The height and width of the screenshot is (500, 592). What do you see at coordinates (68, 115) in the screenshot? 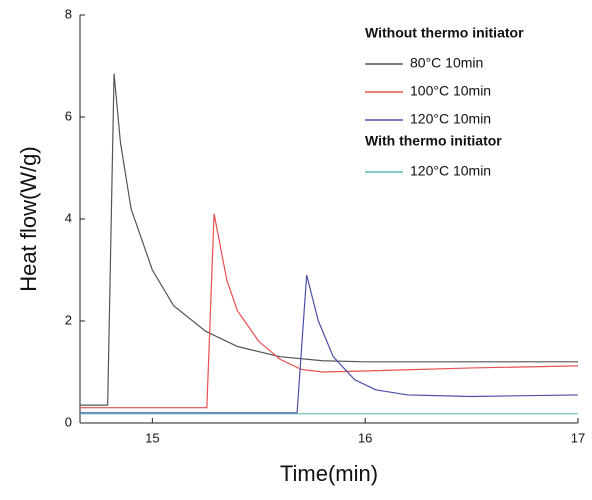
I see `y-tick-label: 6` at bounding box center [68, 115].